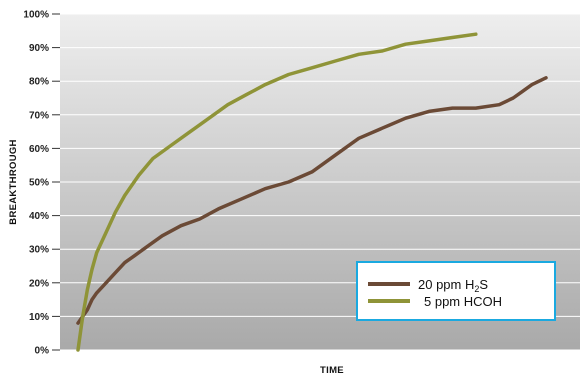 The image size is (583, 377). I want to click on legend-box, so click(456, 291).